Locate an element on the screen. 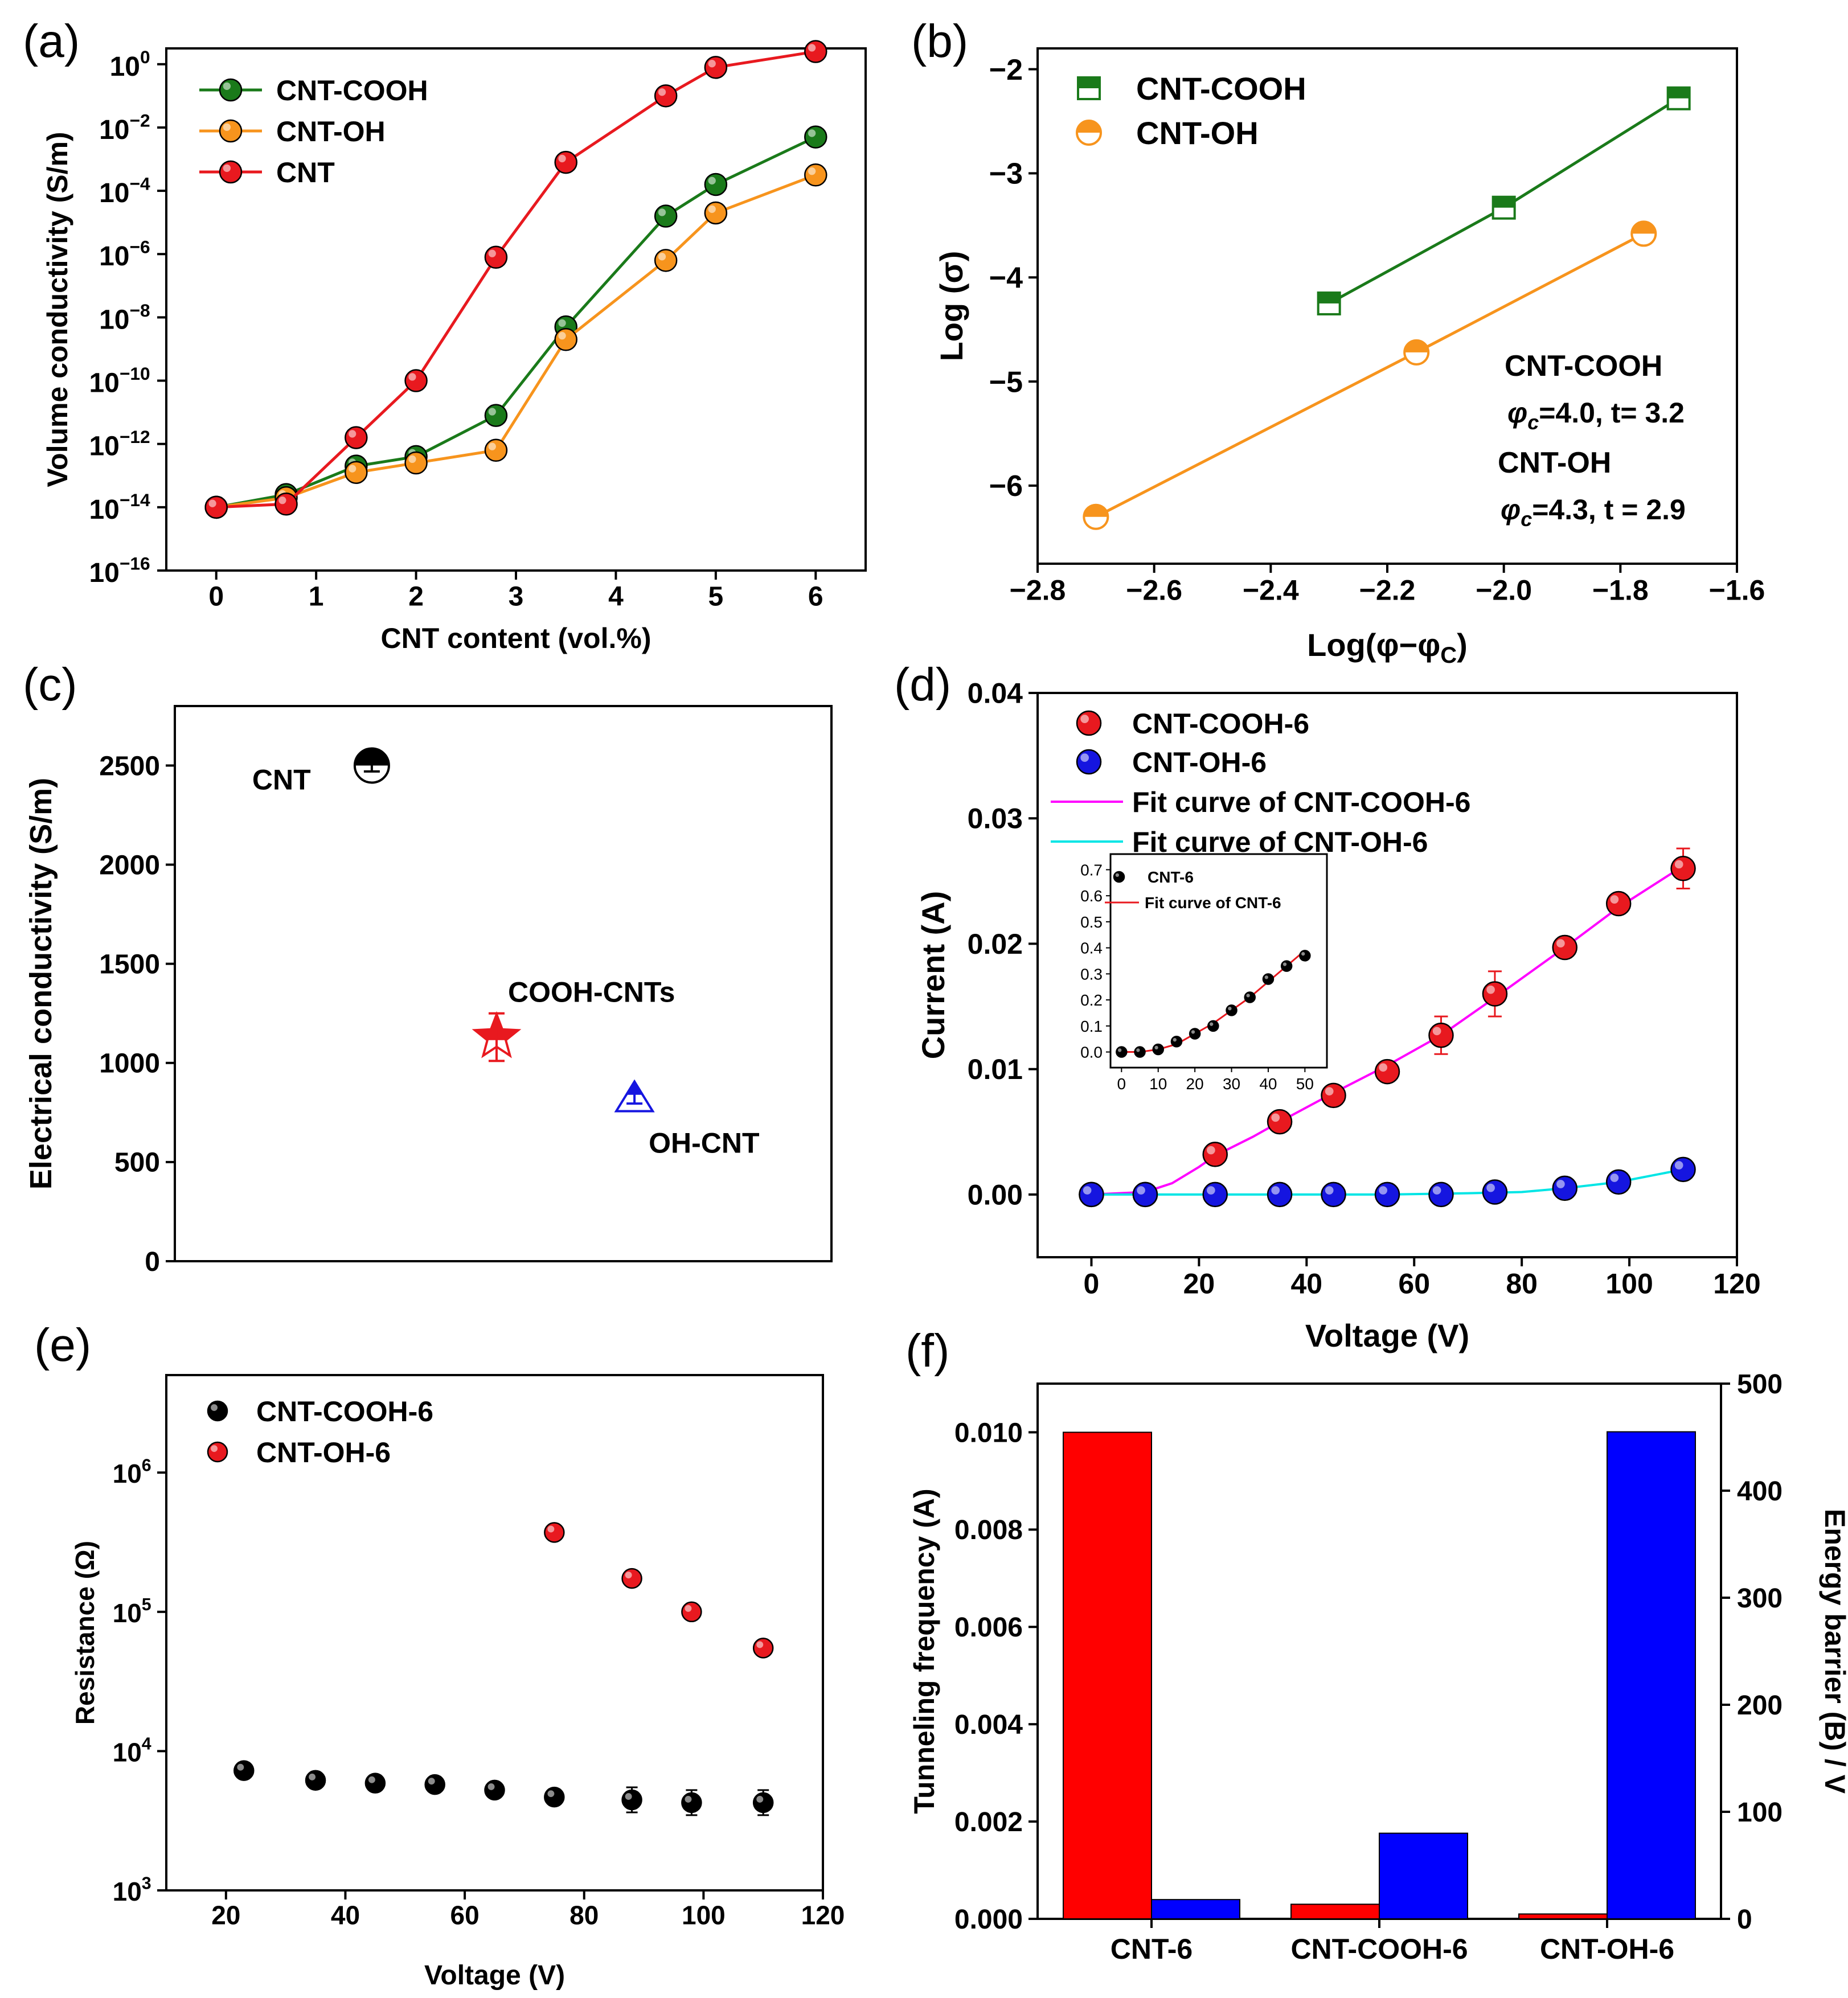 The height and width of the screenshot is (1998, 1848). x-tick-label: 60 is located at coordinates (1414, 1284).